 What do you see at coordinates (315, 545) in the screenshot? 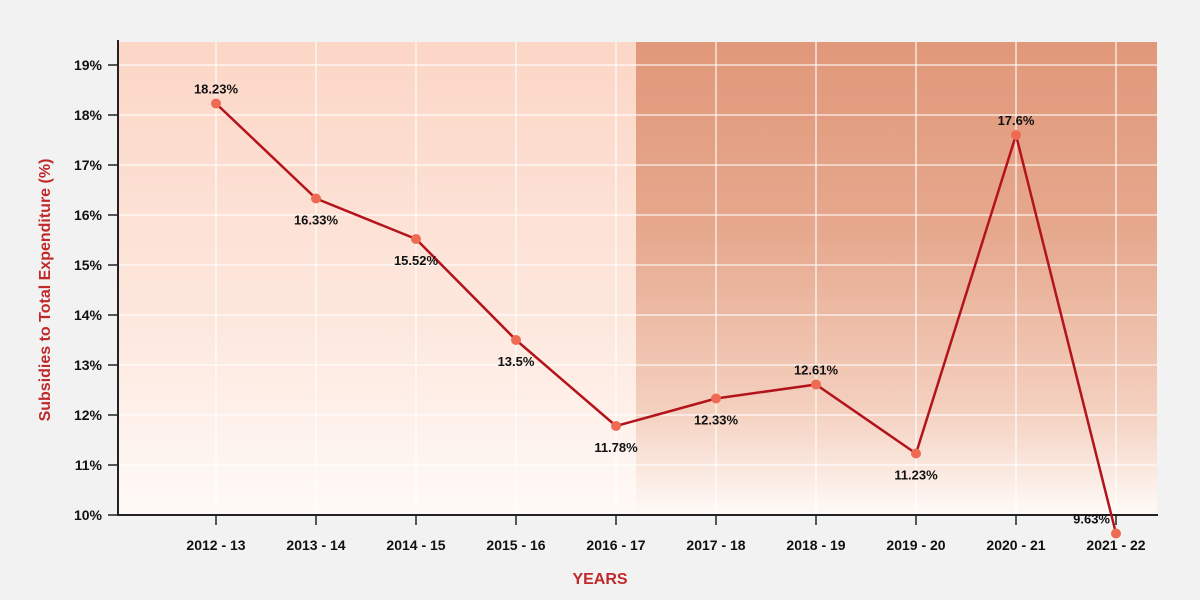
I see `x-tick-label: 2013 - 14` at bounding box center [315, 545].